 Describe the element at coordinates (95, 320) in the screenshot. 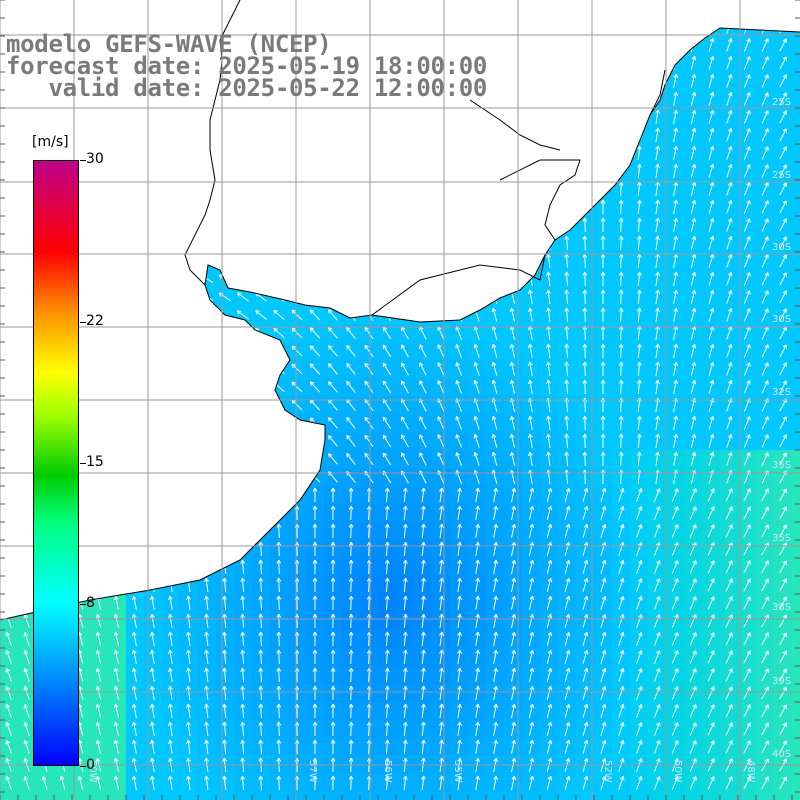

I see `colorbar-tick-label: 22` at that location.